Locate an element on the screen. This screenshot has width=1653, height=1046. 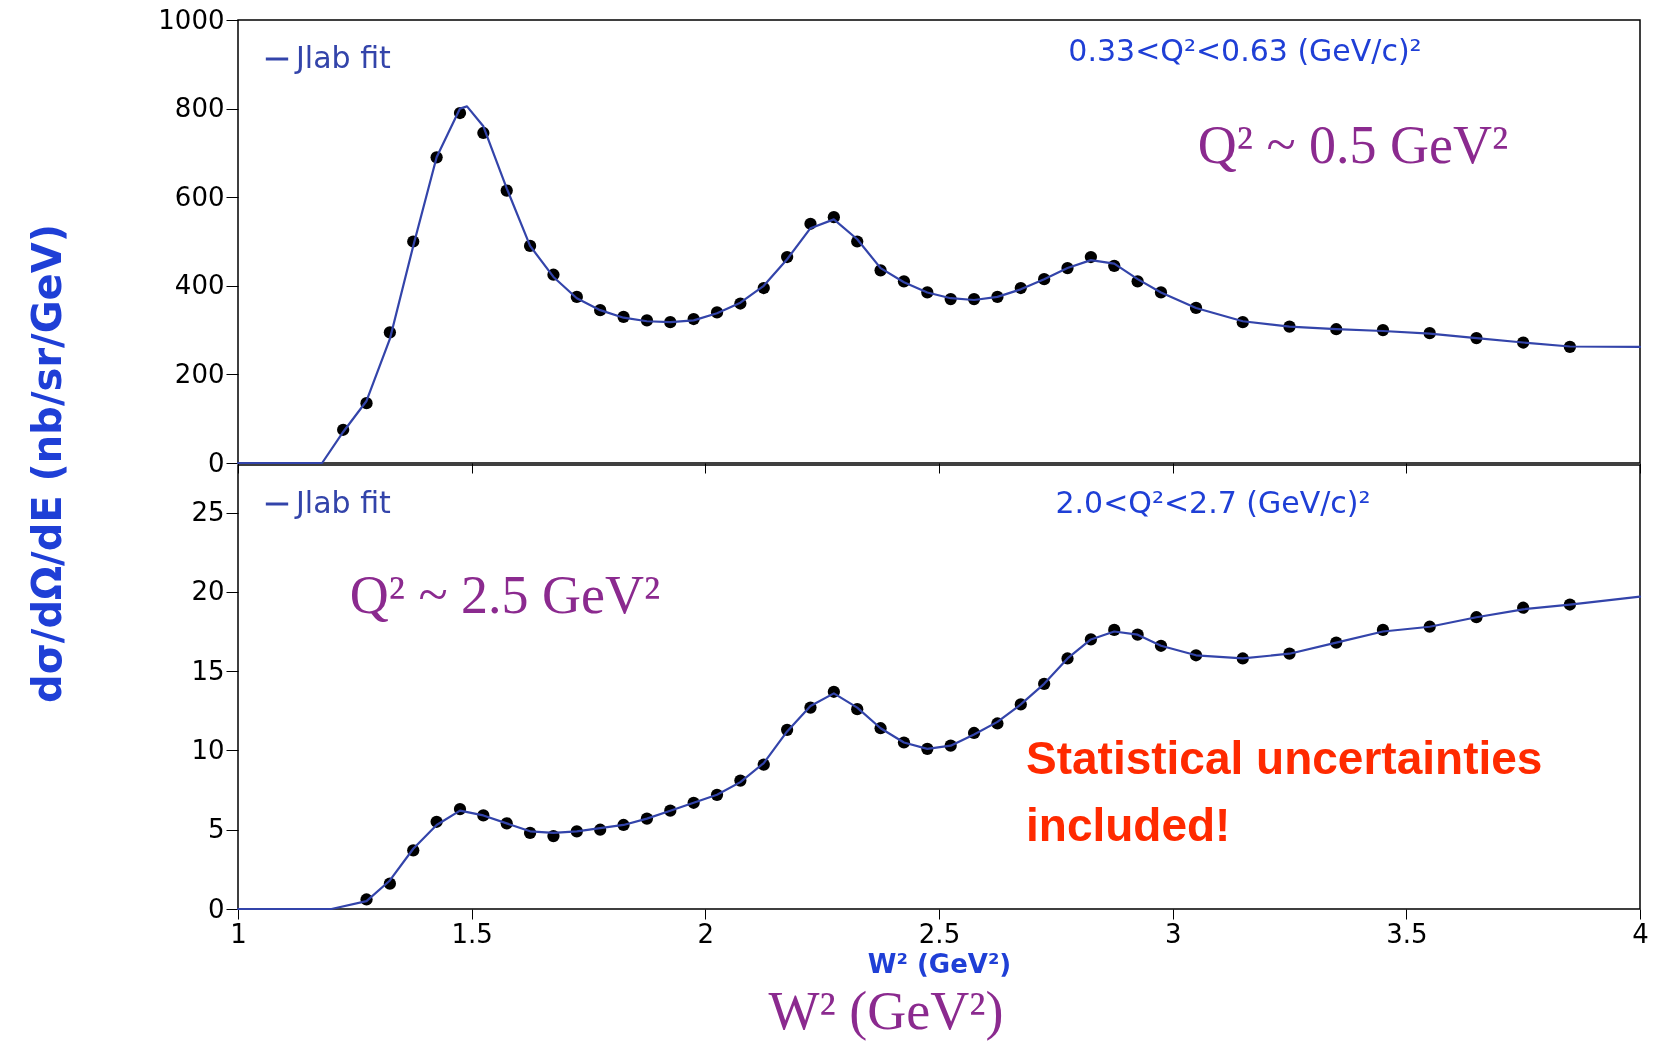
annotation: Q² ~ 2.5 GeV² is located at coordinates (505, 595).